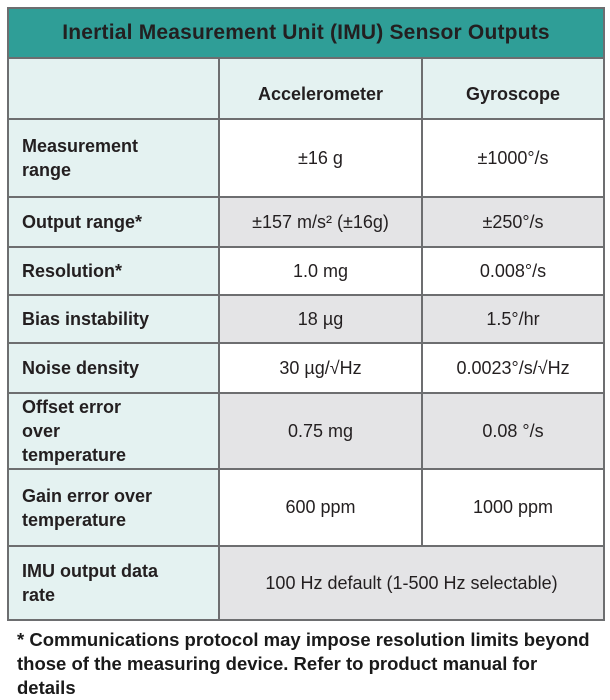  What do you see at coordinates (113, 319) in the screenshot?
I see `row-label: Bias instability` at bounding box center [113, 319].